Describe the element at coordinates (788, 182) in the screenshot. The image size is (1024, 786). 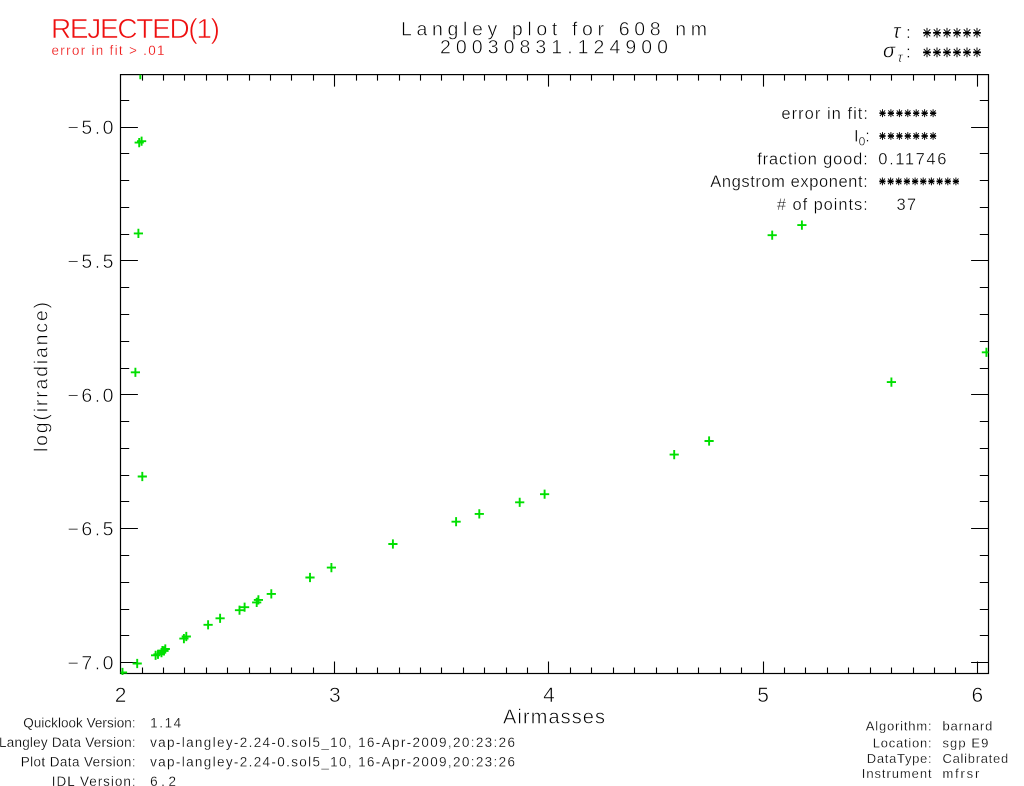
I see `svg-text: Angstrom exponent:` at that location.